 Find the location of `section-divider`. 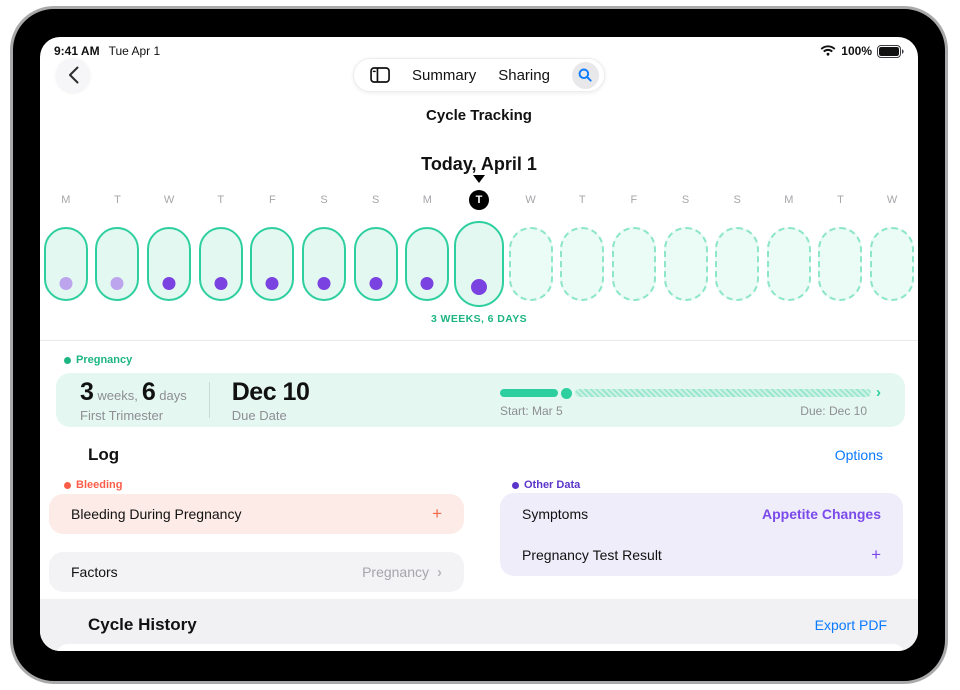

section-divider is located at coordinates (479, 340).